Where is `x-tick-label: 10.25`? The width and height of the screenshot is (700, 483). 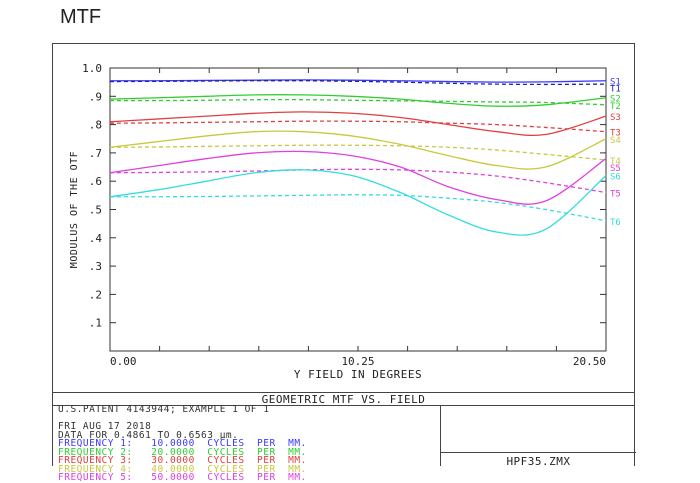
x-tick-label: 10.25 is located at coordinates (357, 361).